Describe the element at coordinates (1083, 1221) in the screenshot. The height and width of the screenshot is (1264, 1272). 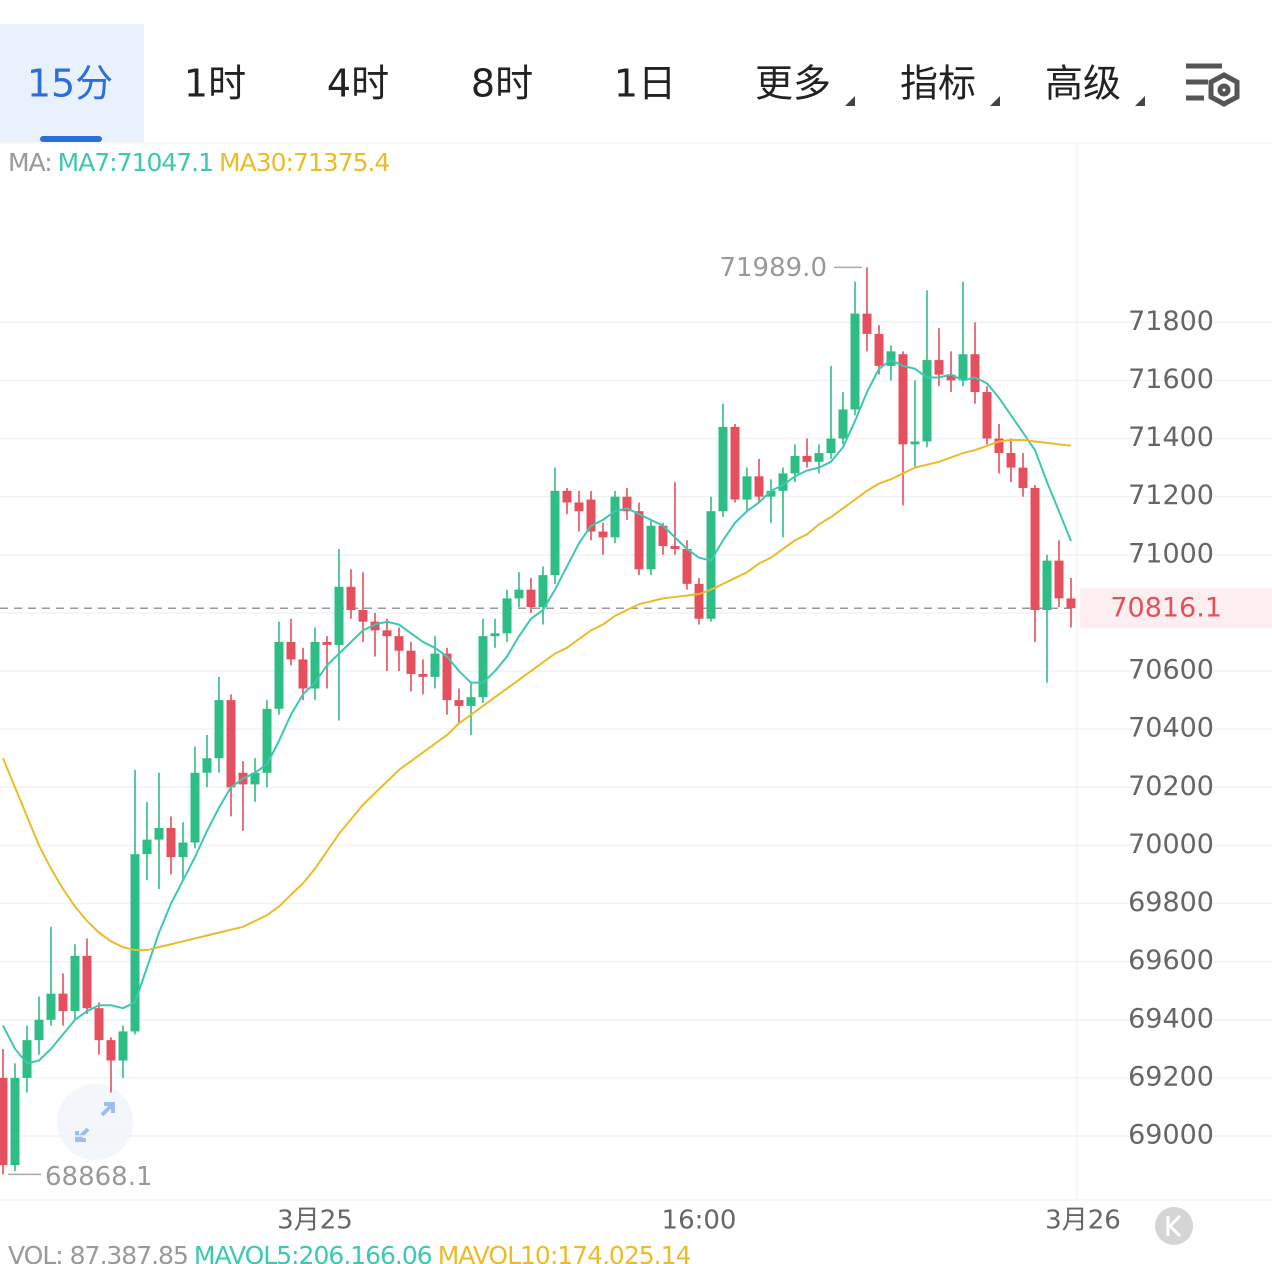
I see `x-tick-label: 3月26` at that location.